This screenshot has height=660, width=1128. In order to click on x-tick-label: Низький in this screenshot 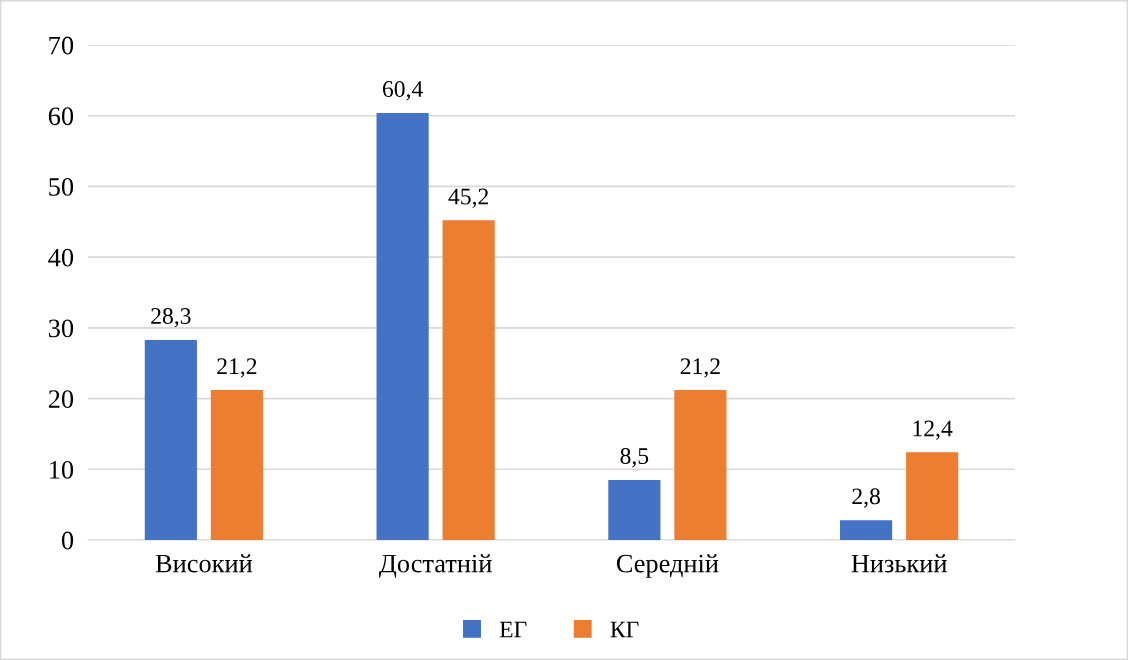, I will do `click(899, 563)`.